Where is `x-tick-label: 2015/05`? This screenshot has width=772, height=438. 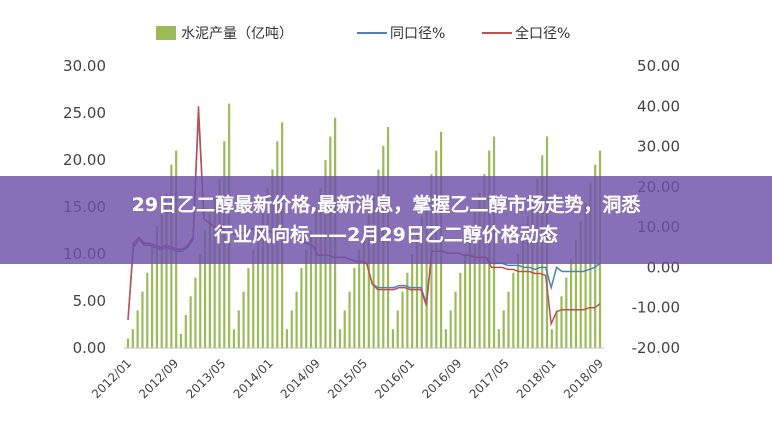
x-tick-label: 2015/05 is located at coordinates (347, 378).